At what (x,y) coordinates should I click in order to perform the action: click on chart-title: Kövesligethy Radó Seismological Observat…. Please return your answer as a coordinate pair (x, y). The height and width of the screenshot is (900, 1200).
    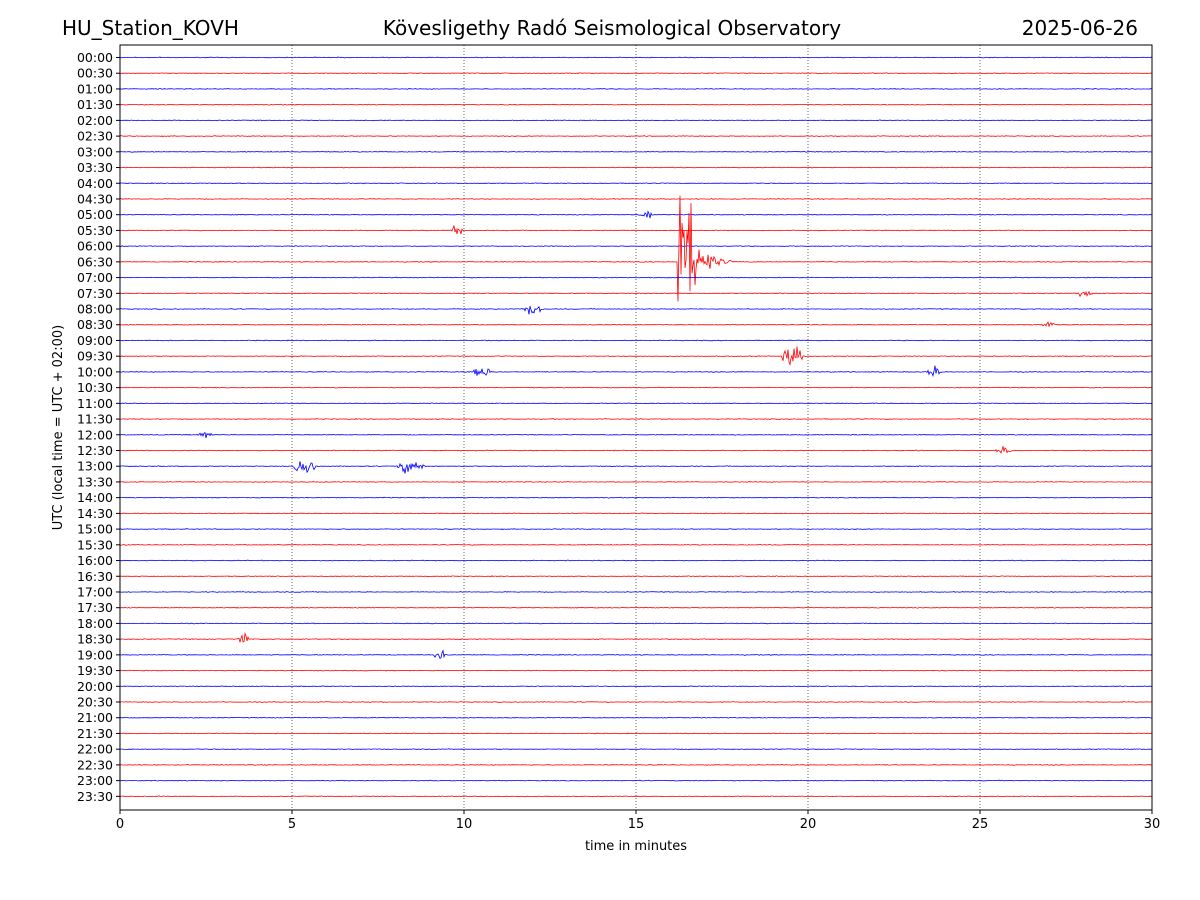
    Looking at the image, I should click on (612, 28).